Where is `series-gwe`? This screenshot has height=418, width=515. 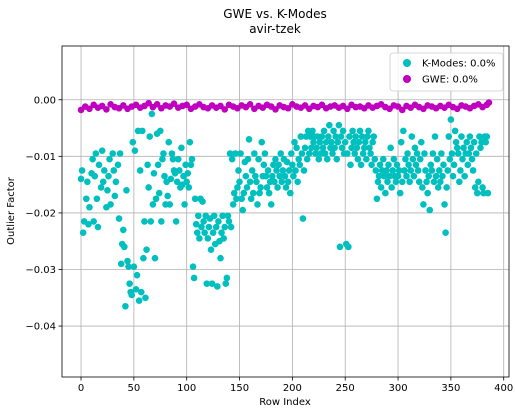 series-gwe is located at coordinates (285, 106).